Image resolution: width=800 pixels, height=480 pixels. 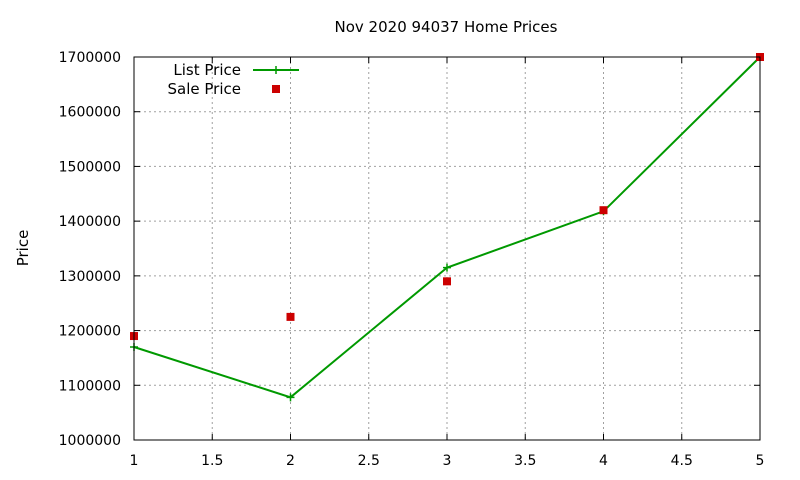 What do you see at coordinates (525, 461) in the screenshot?
I see `x-tick-label: 3.5` at bounding box center [525, 461].